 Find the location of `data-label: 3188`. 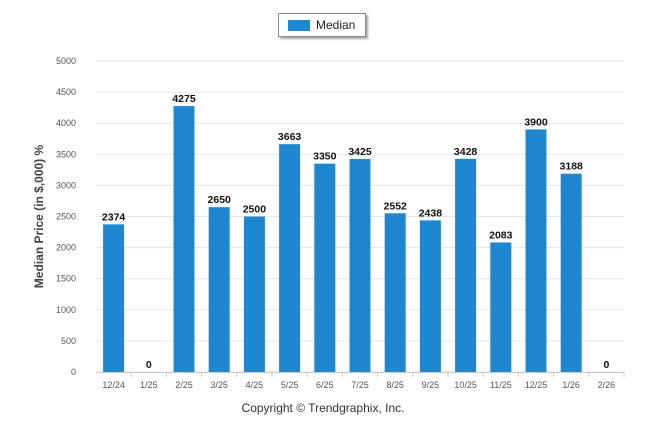

data-label: 3188 is located at coordinates (572, 167).